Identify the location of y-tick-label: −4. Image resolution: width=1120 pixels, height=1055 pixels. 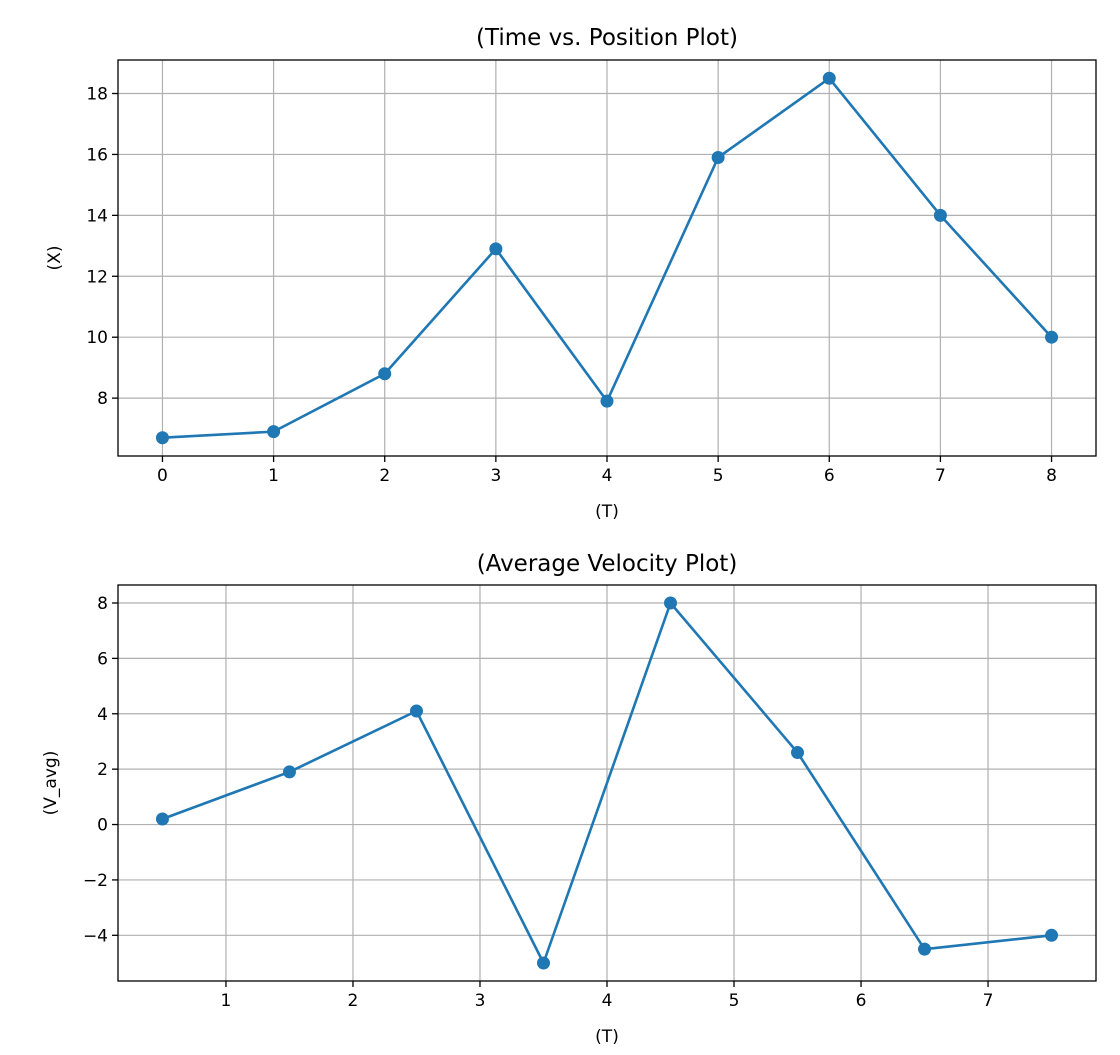
(95, 936).